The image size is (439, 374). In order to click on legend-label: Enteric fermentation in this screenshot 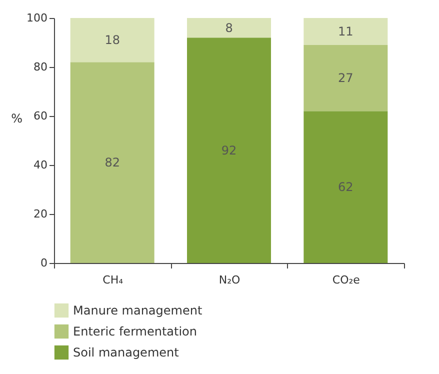, I will do `click(135, 331)`.